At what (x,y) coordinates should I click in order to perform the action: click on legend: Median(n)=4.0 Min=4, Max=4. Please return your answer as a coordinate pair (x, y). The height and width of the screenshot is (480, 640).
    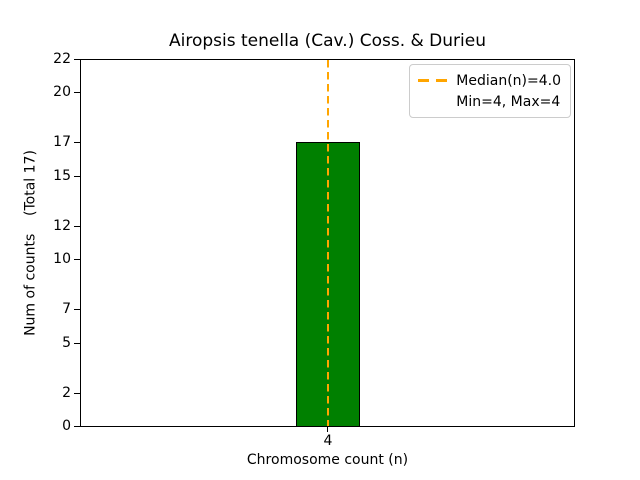
    Looking at the image, I should click on (490, 91).